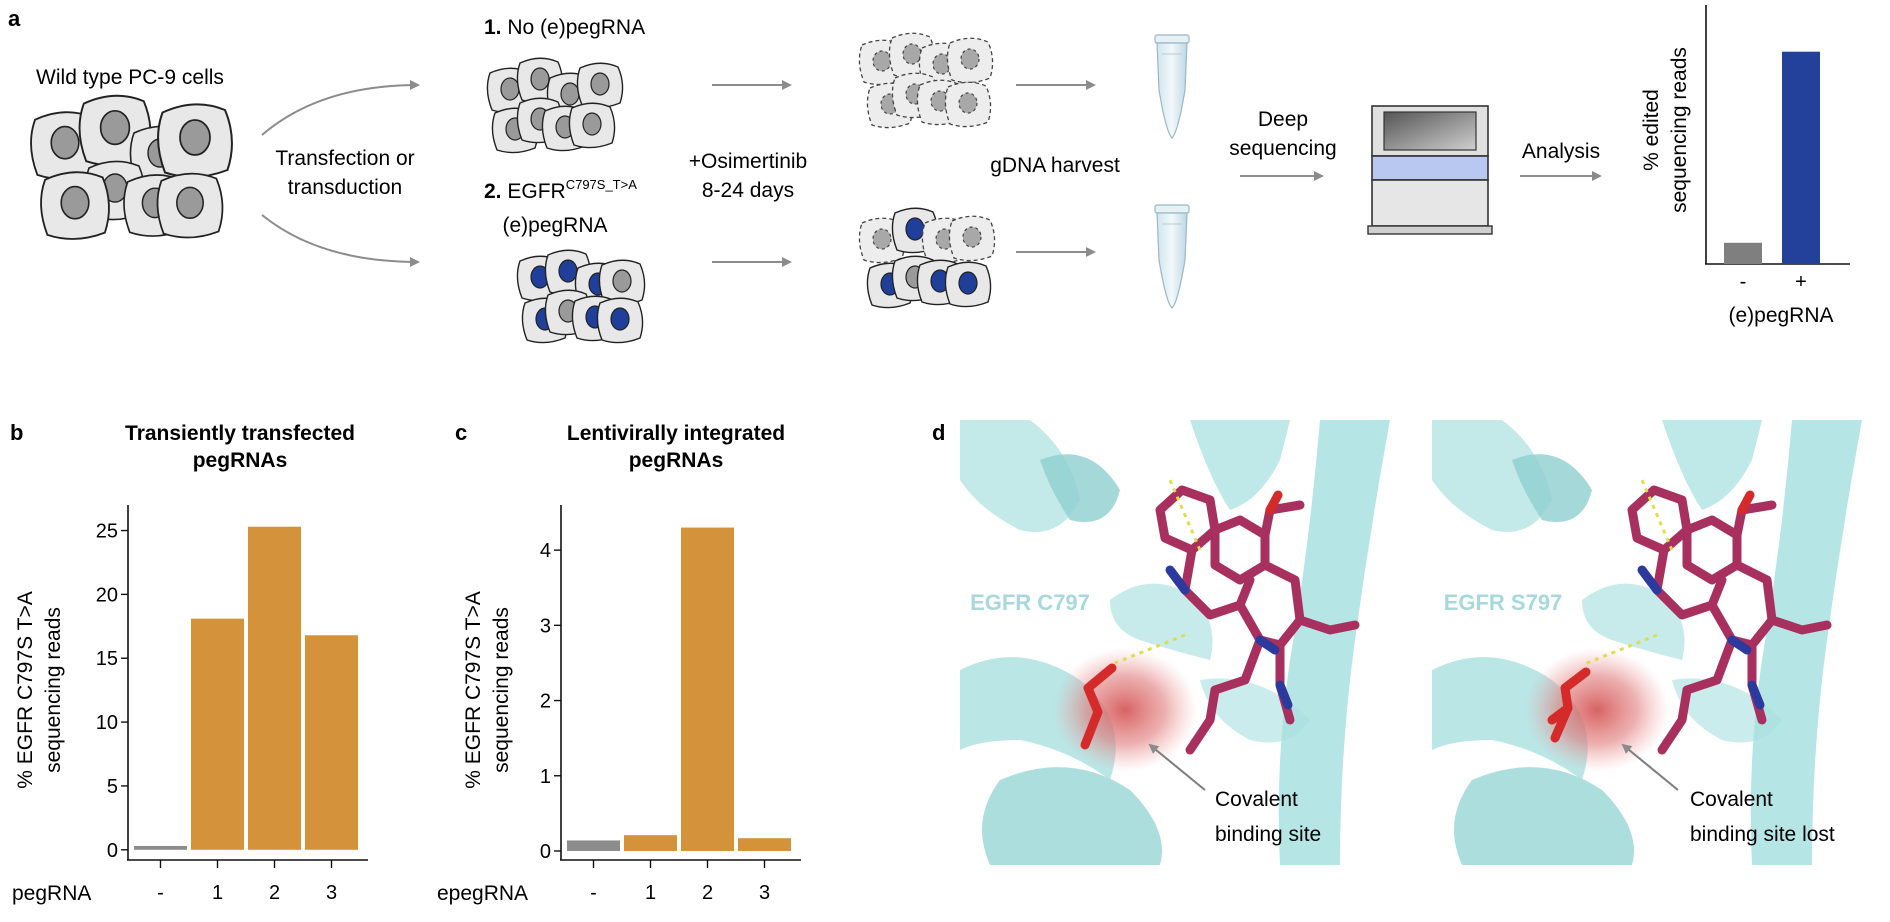 The width and height of the screenshot is (1890, 922). I want to click on caption-left-line2: binding site, so click(1268, 834).